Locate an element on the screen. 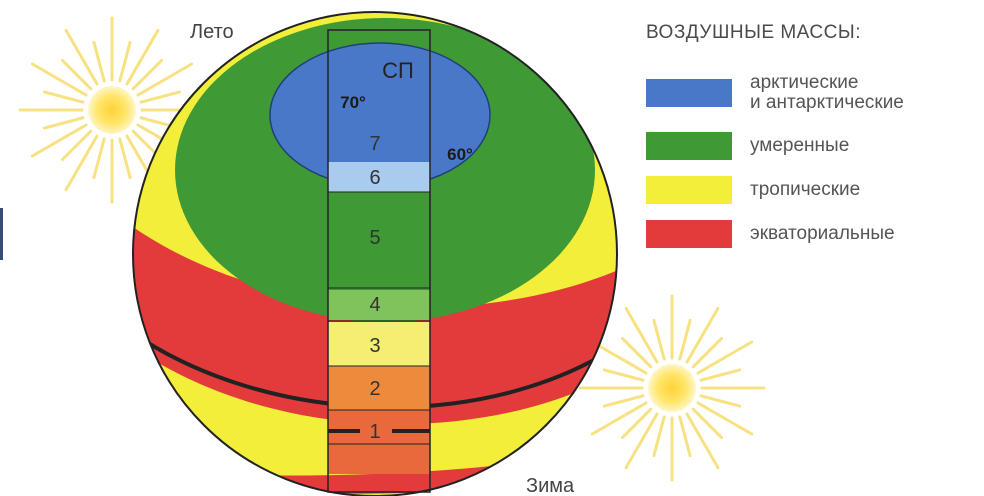 The height and width of the screenshot is (496, 984). season-summer-label: Лето is located at coordinates (212, 32).